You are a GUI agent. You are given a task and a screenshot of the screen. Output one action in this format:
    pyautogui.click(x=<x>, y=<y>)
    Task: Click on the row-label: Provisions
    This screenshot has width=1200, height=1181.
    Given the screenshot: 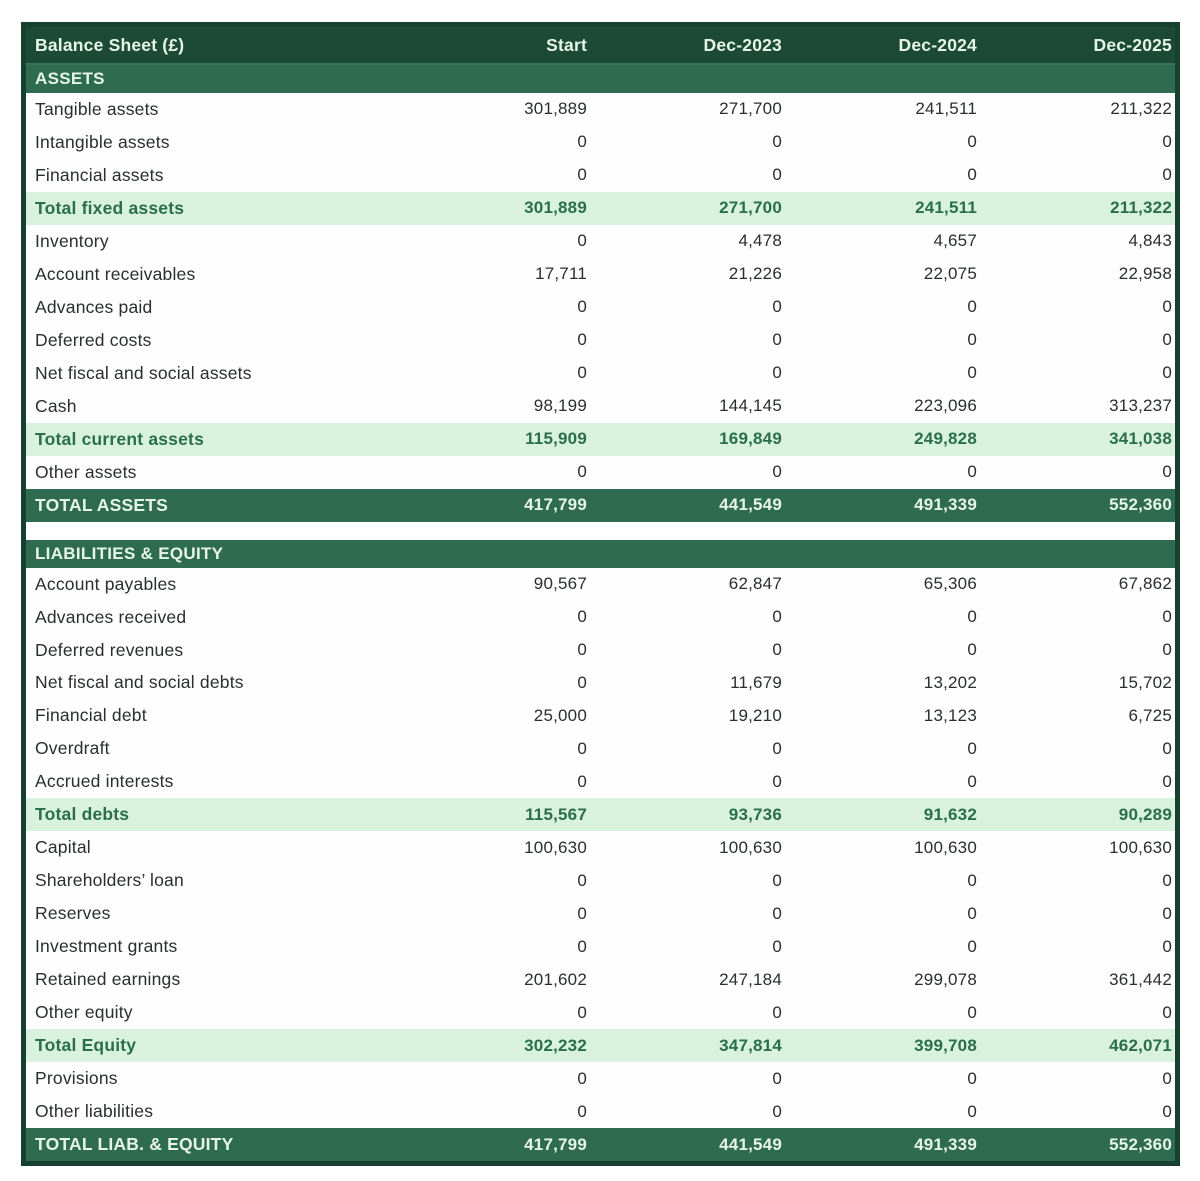 What is the action you would take?
    pyautogui.click(x=76, y=1078)
    